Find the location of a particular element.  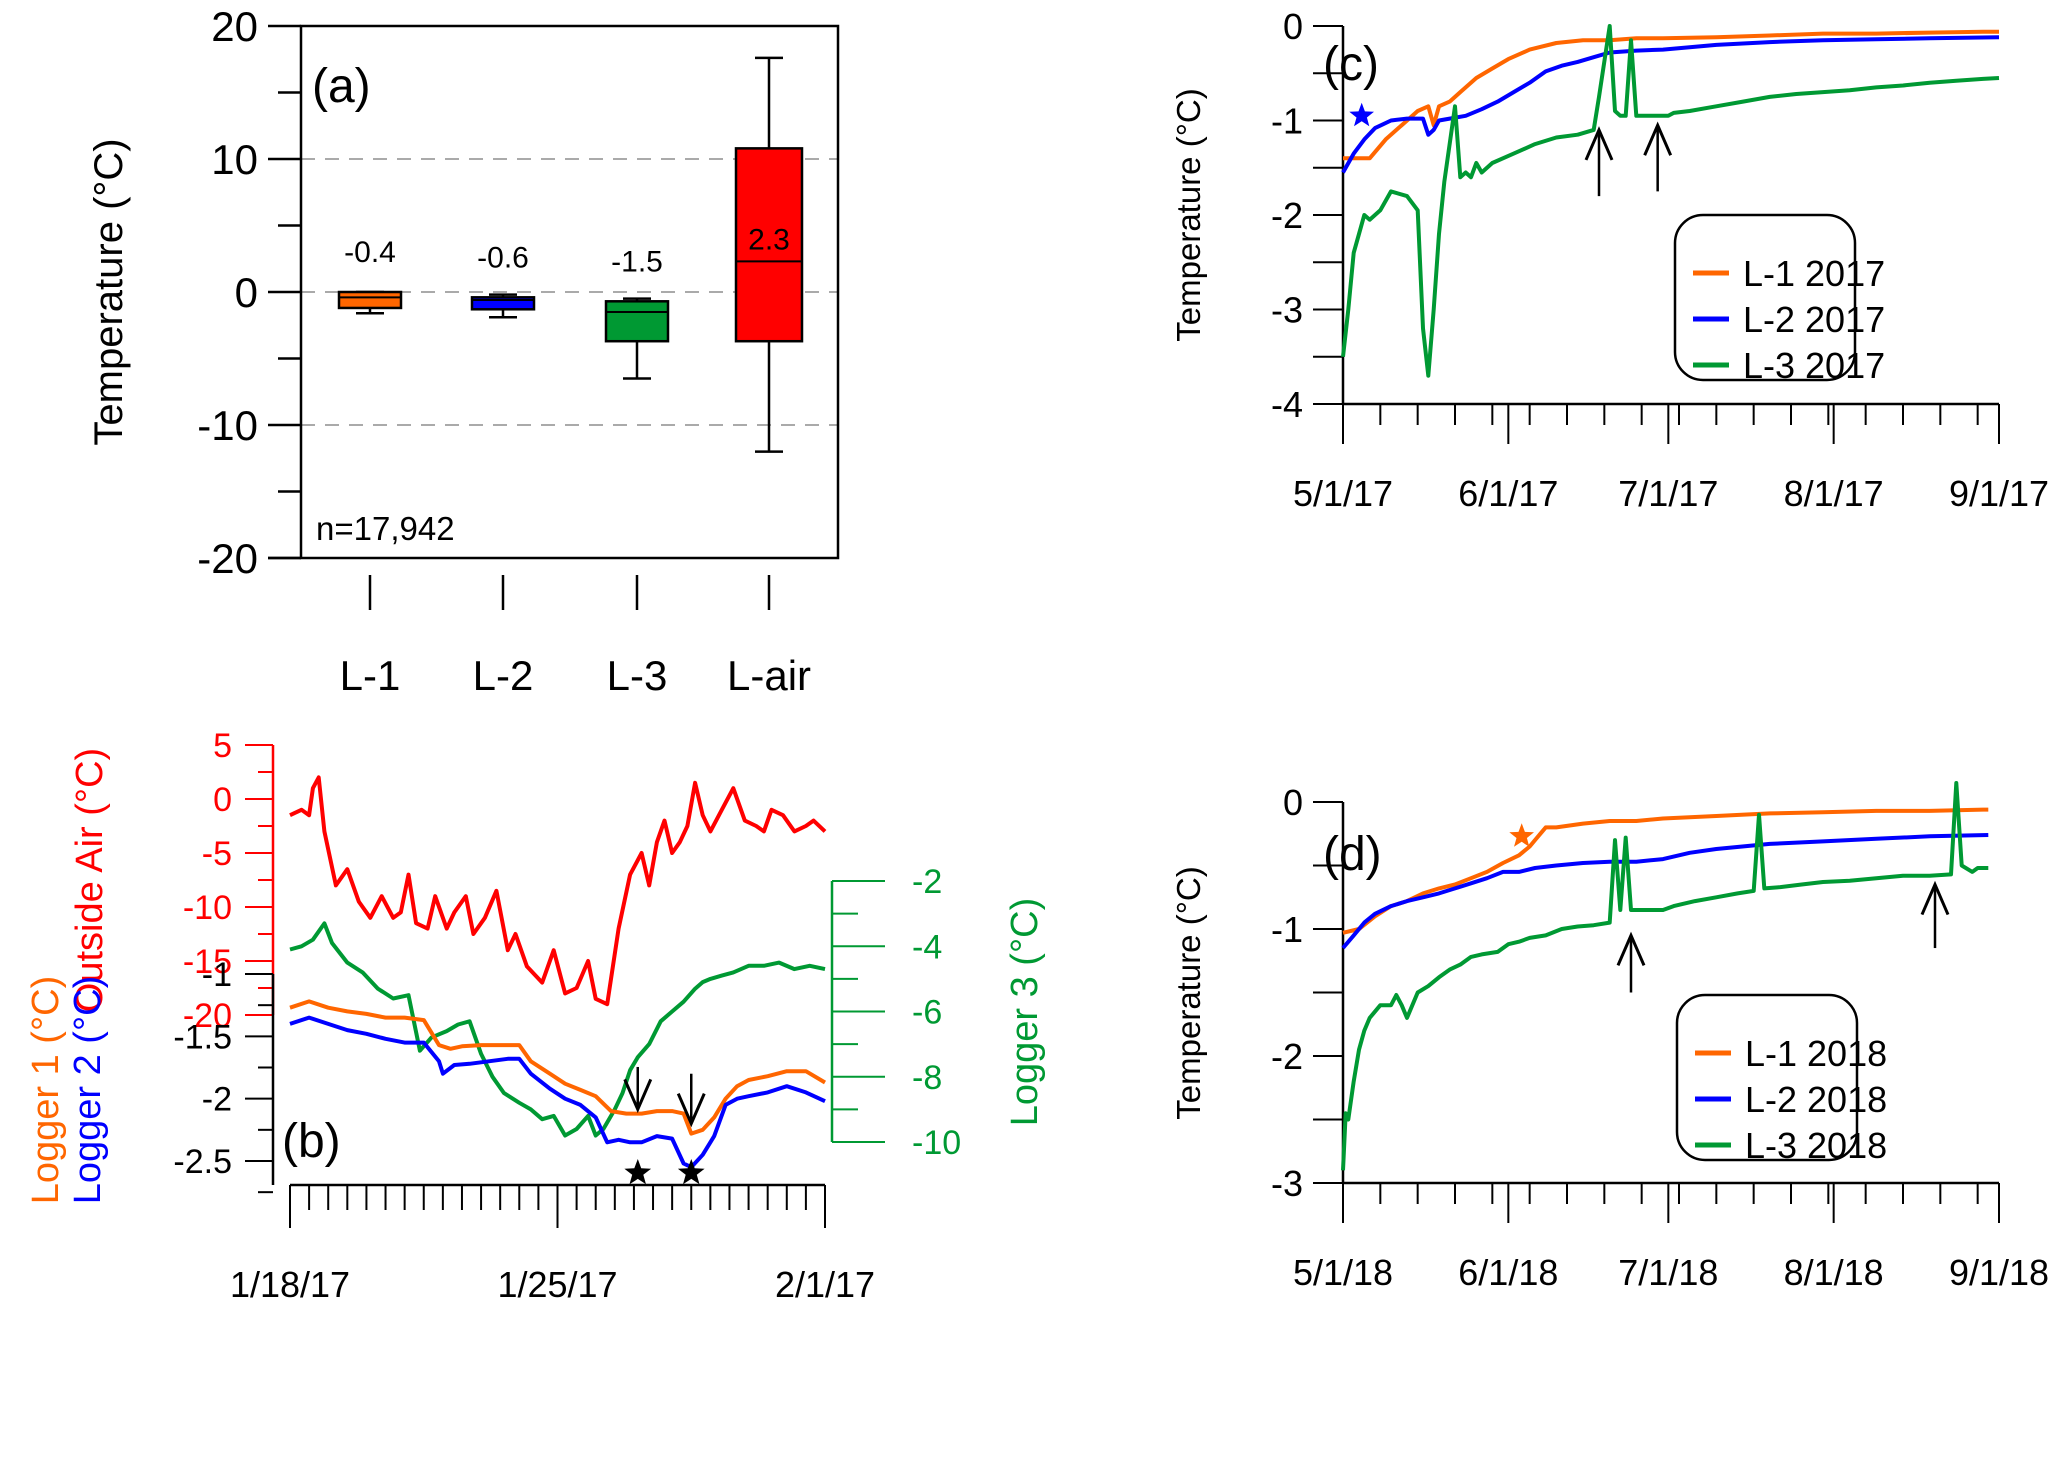

series-l-2-2017 is located at coordinates (1670, 104).